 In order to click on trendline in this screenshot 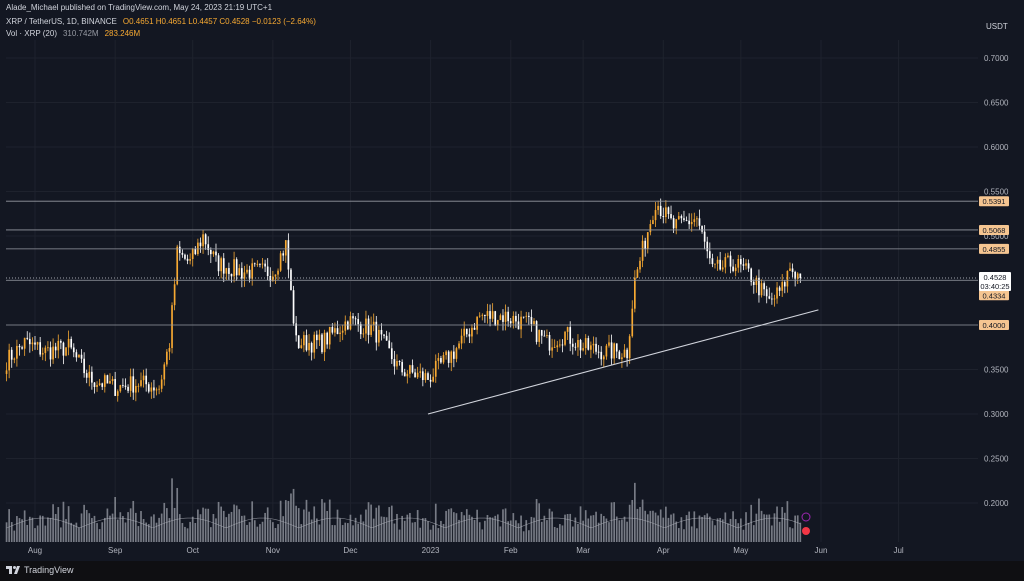, I will do `click(623, 362)`.